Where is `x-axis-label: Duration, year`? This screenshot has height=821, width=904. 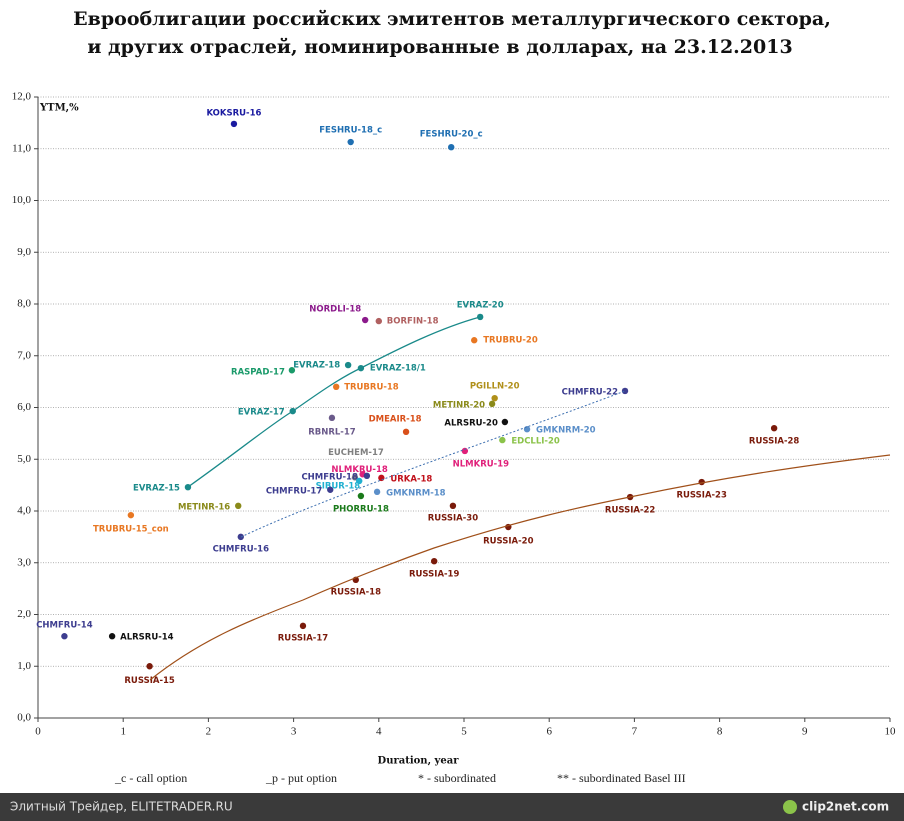
x-axis-label: Duration, year is located at coordinates (419, 761).